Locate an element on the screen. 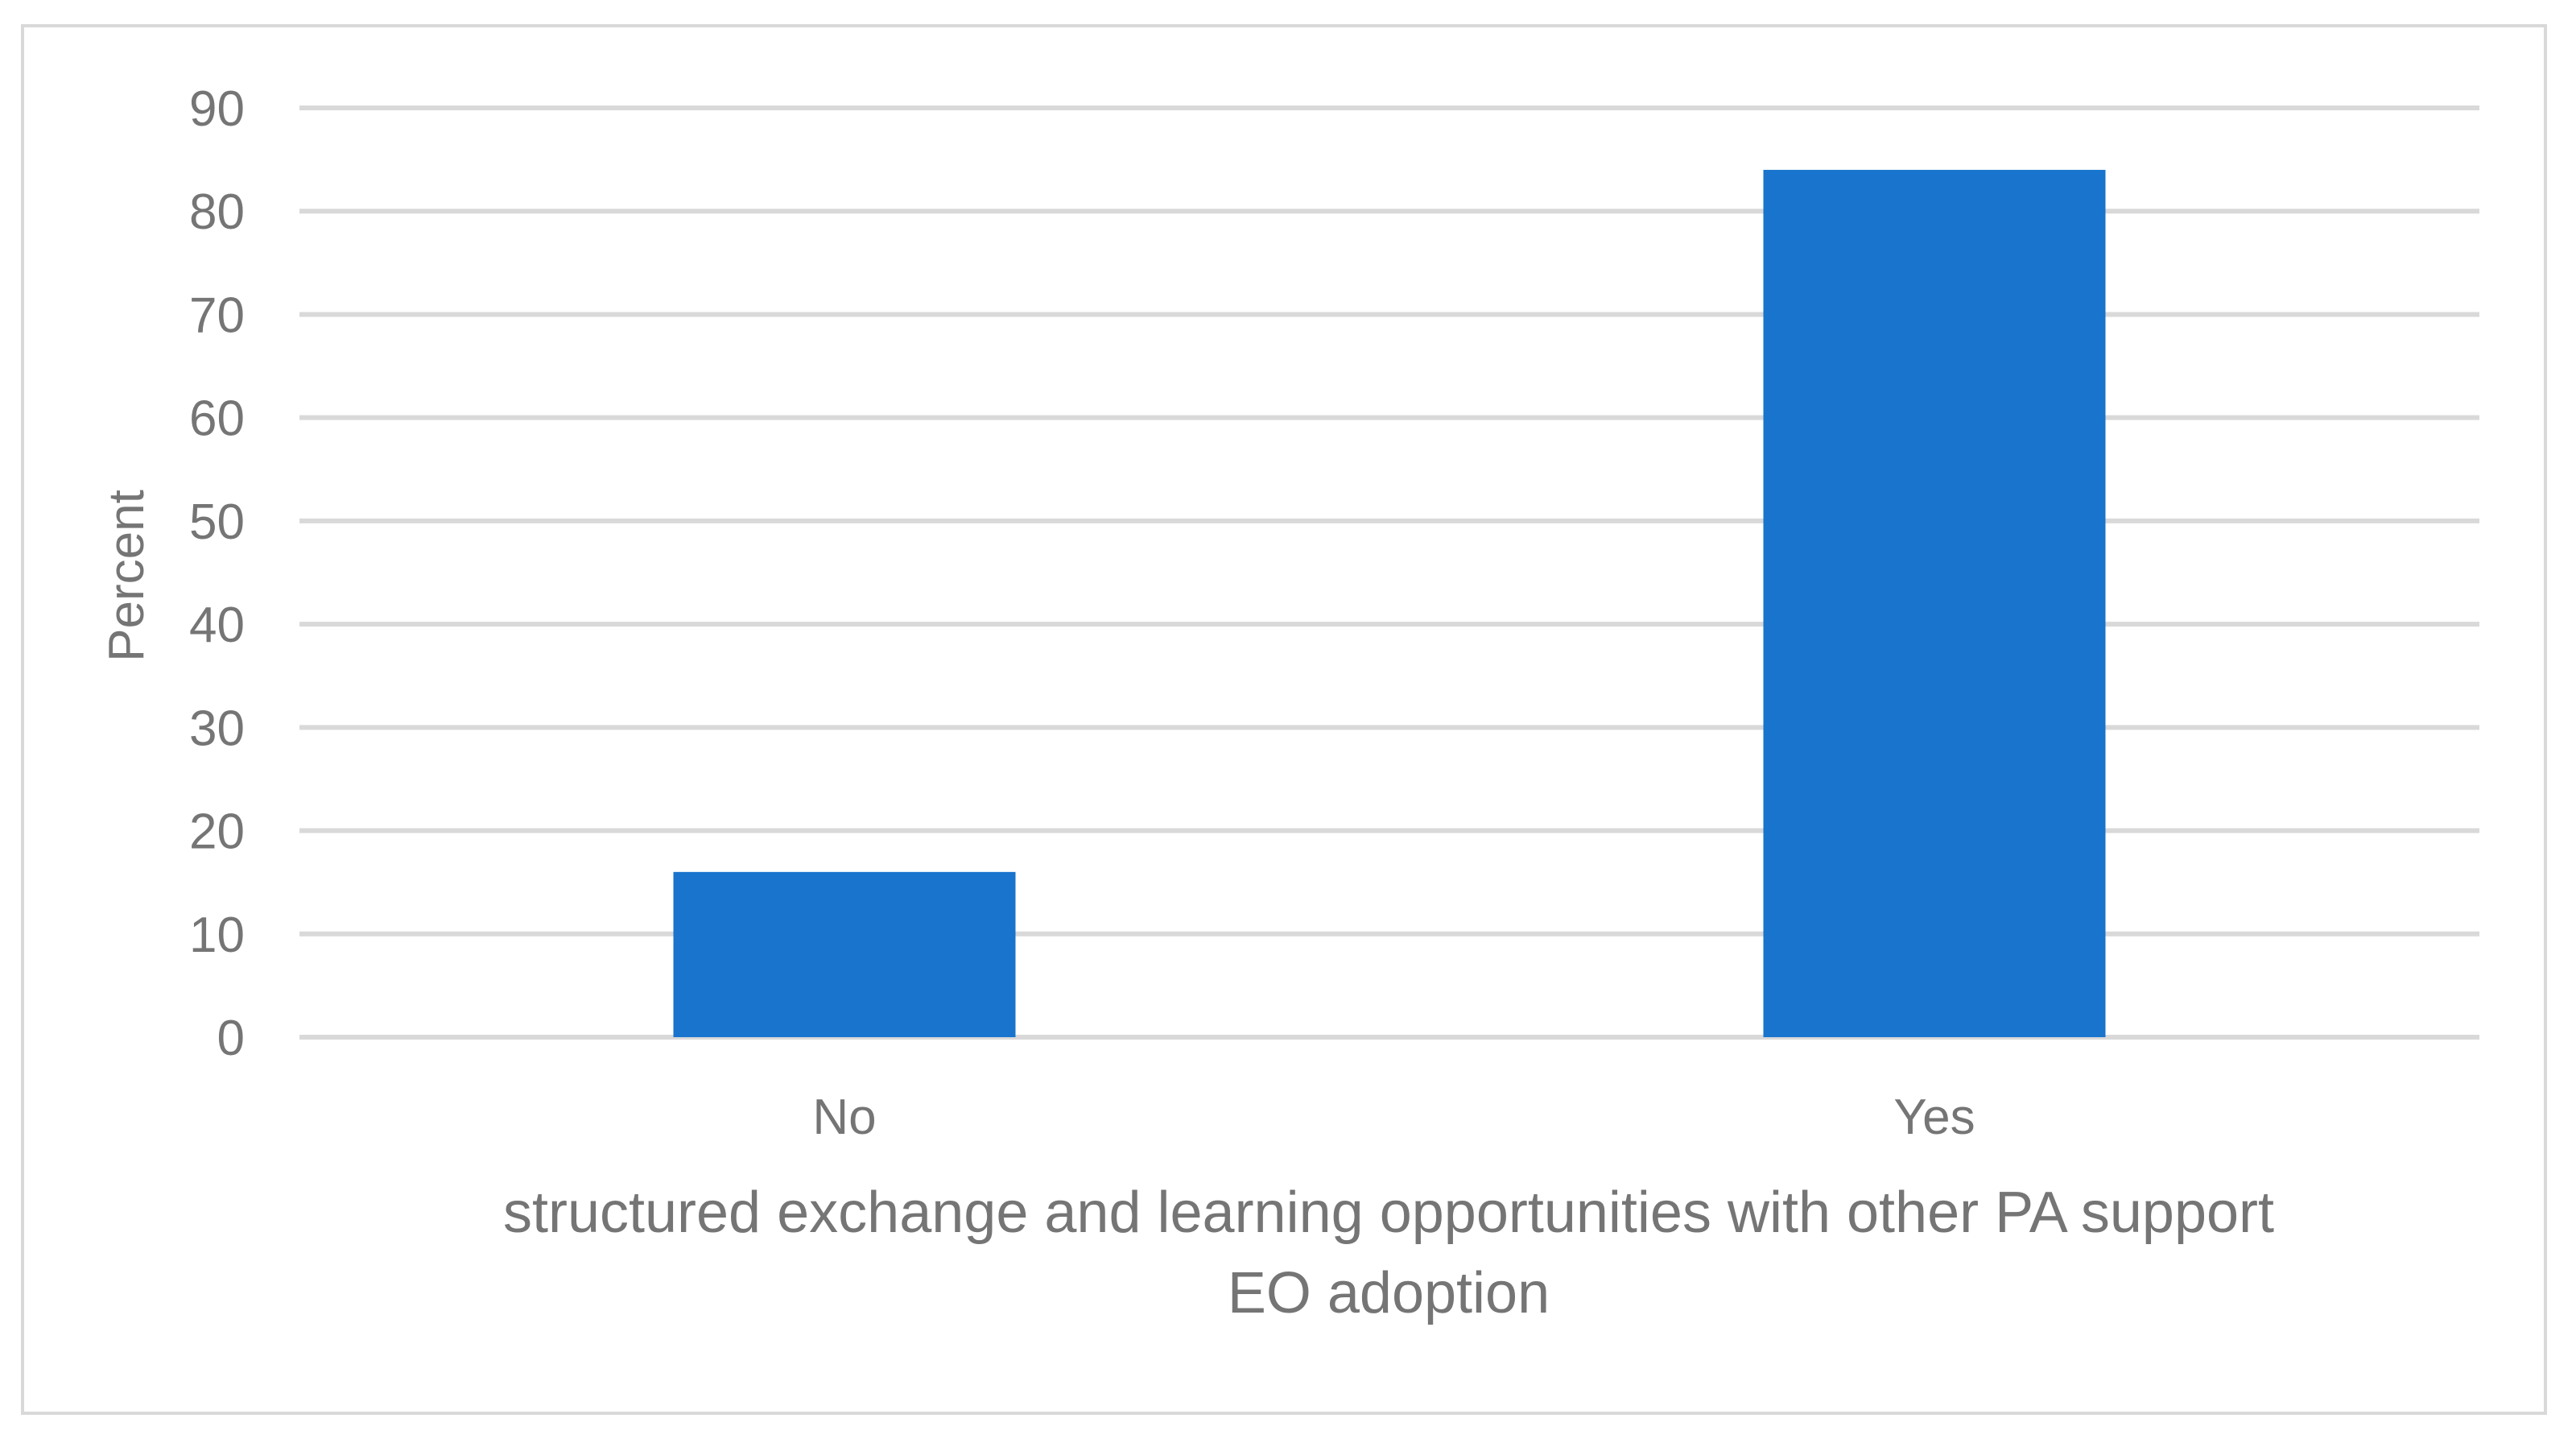 Image resolution: width=2576 pixels, height=1439 pixels. x-tick-label-no: No is located at coordinates (844, 1117).